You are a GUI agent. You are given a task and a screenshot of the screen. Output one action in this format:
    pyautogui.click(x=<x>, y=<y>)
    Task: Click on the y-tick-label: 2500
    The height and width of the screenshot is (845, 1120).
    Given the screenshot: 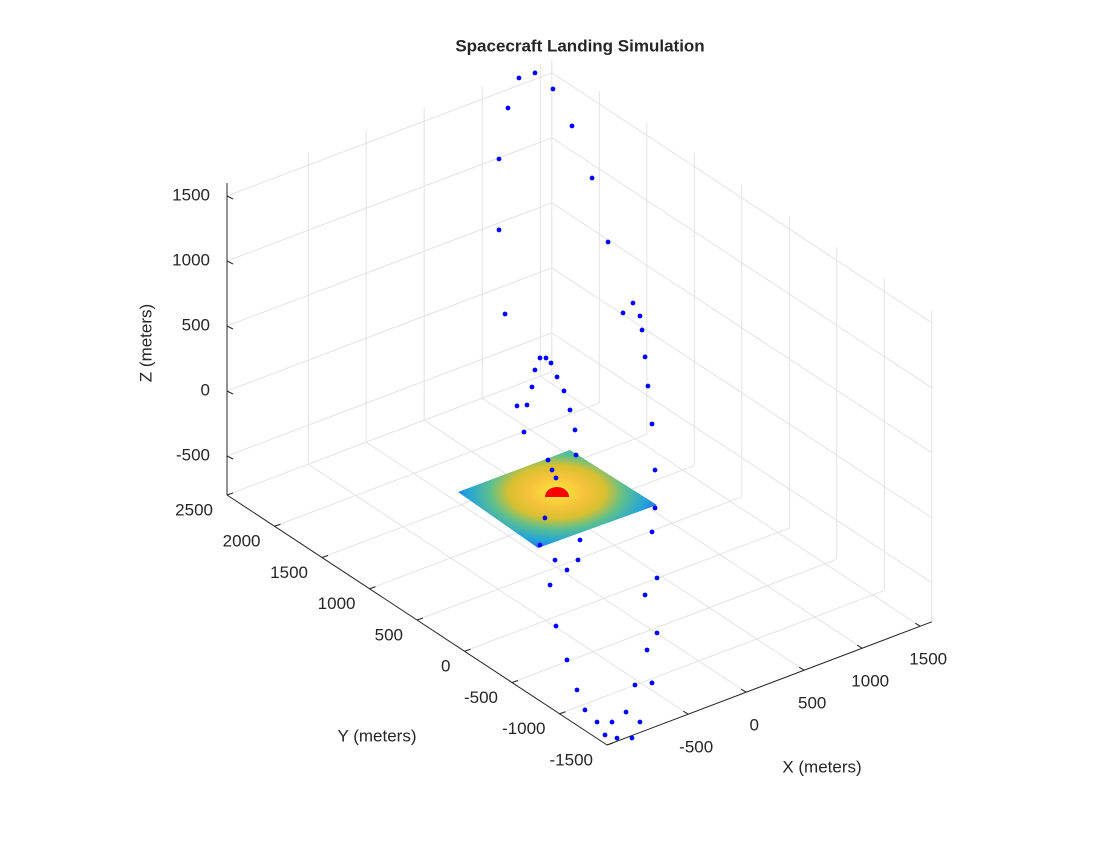 What is the action you would take?
    pyautogui.click(x=194, y=509)
    